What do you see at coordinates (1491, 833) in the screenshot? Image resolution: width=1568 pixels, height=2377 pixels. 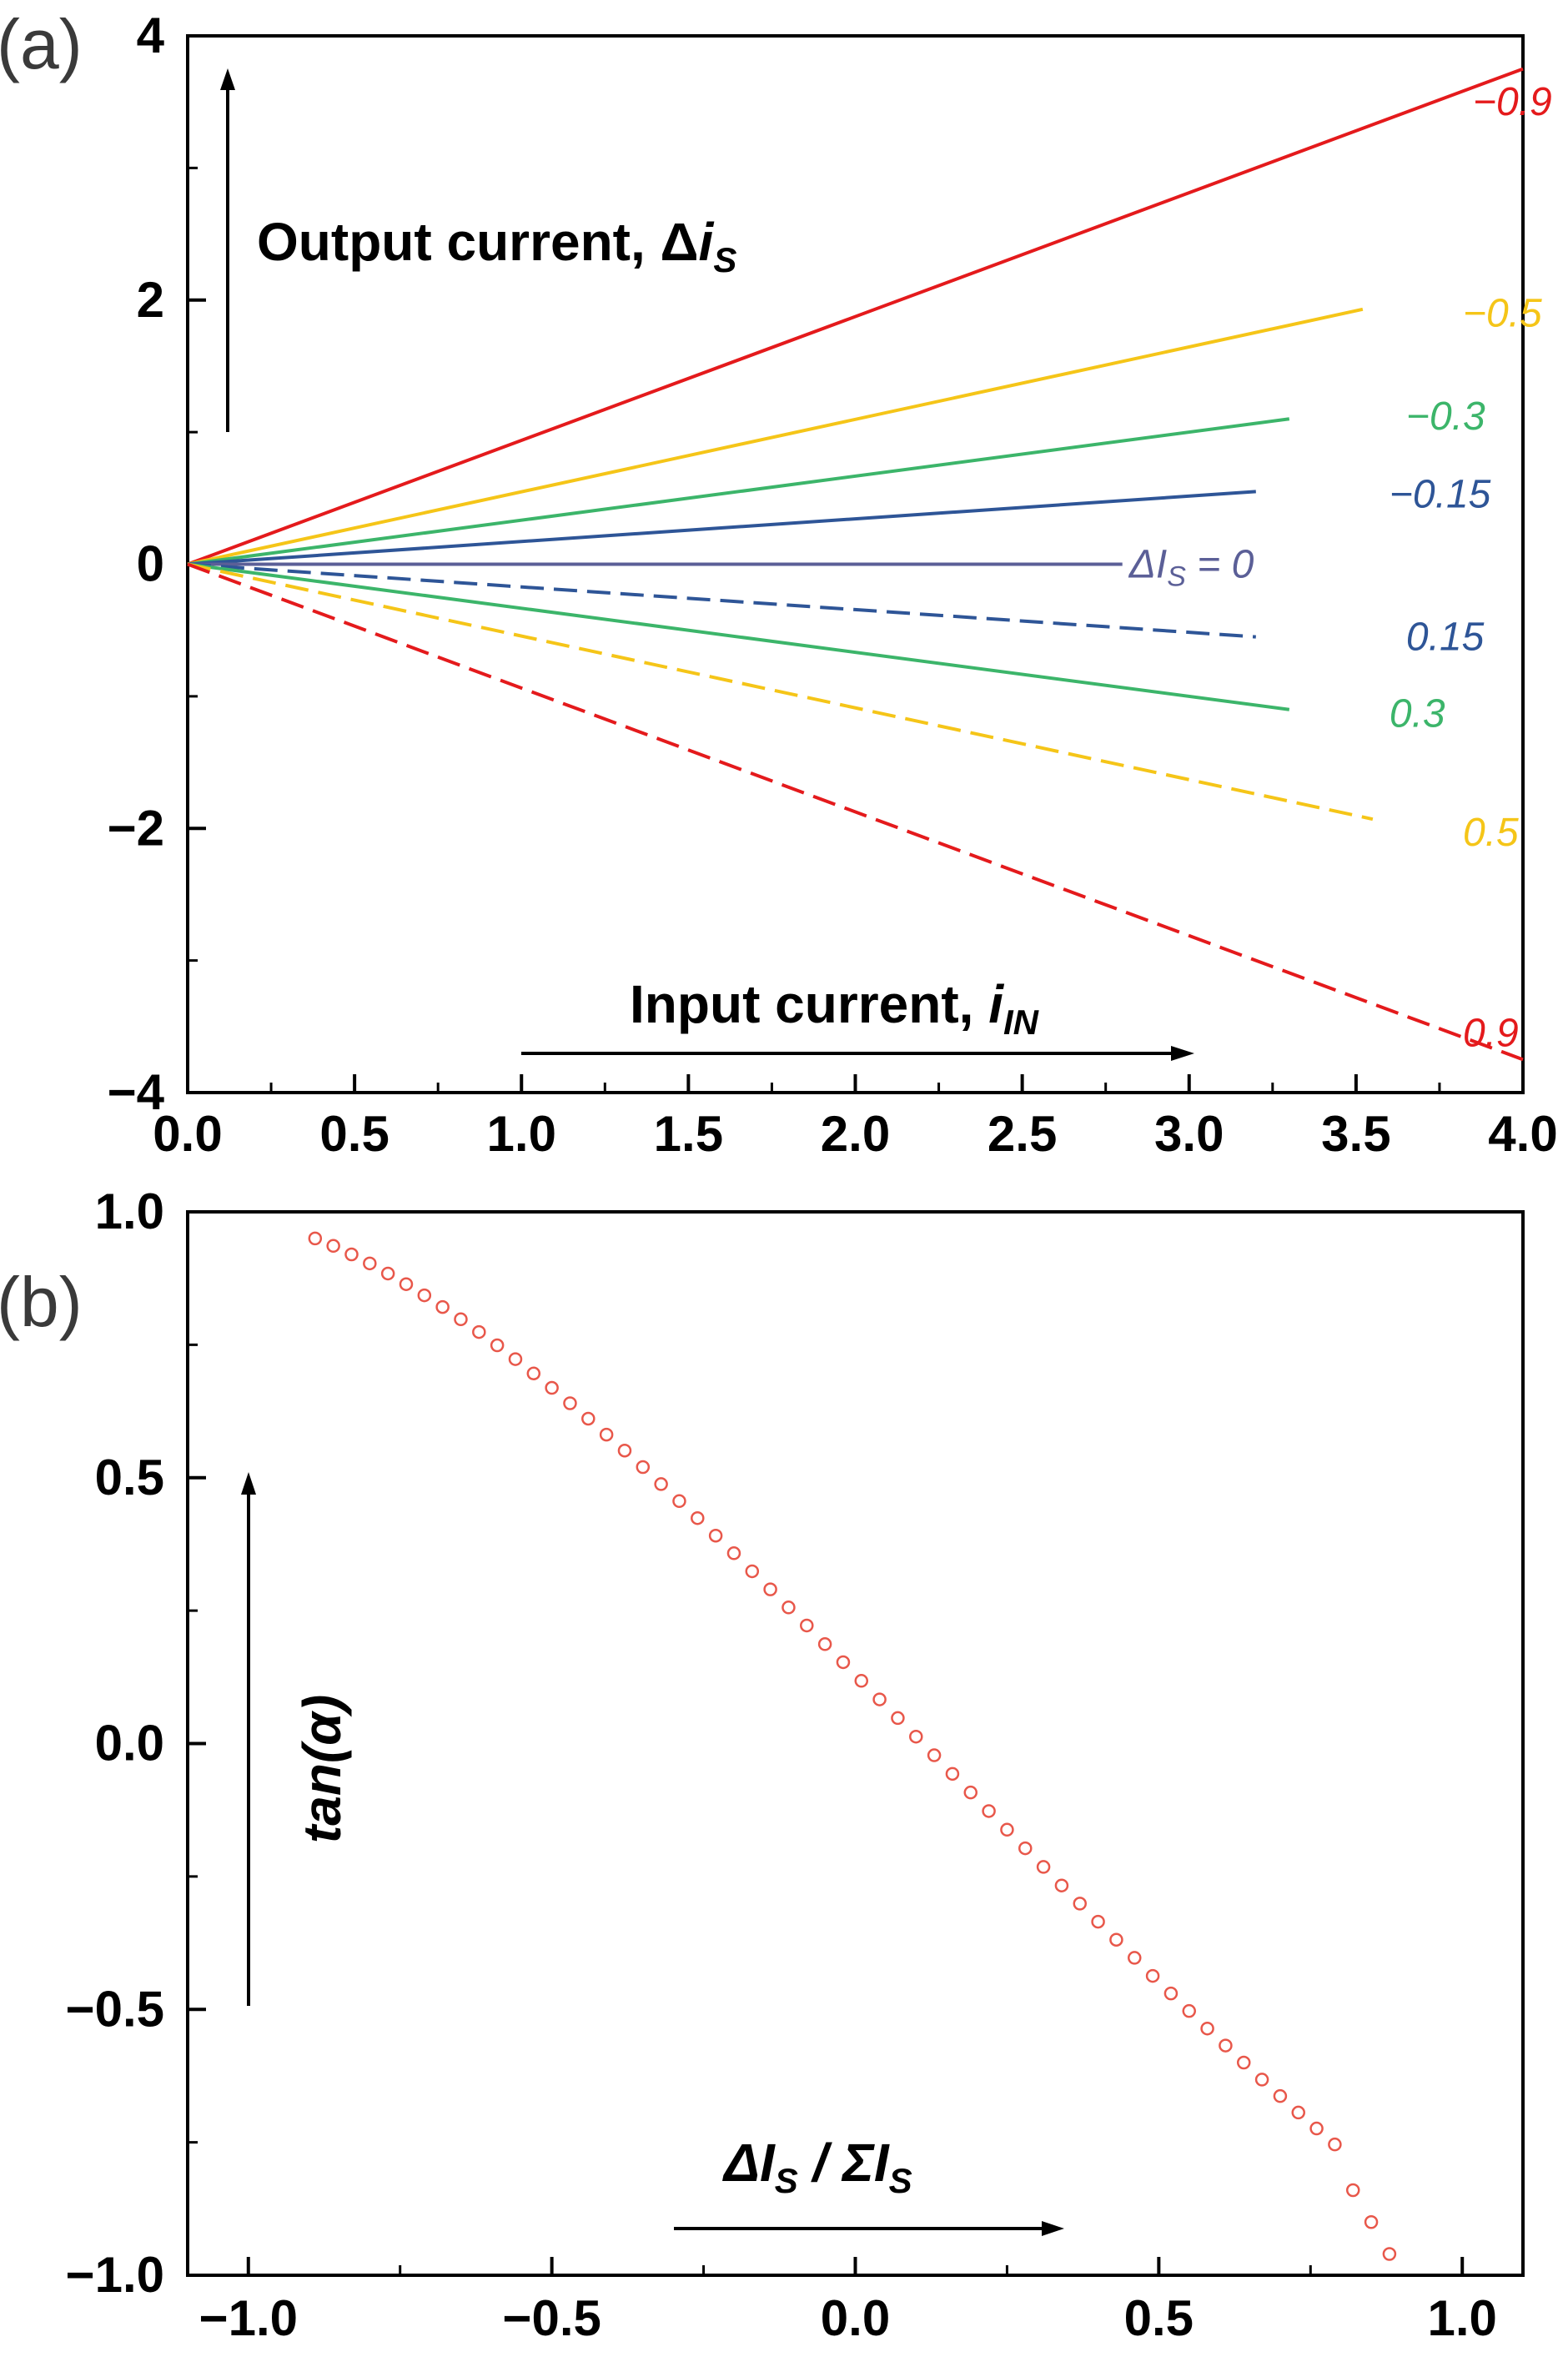 I see `series-label: 0.5` at bounding box center [1491, 833].